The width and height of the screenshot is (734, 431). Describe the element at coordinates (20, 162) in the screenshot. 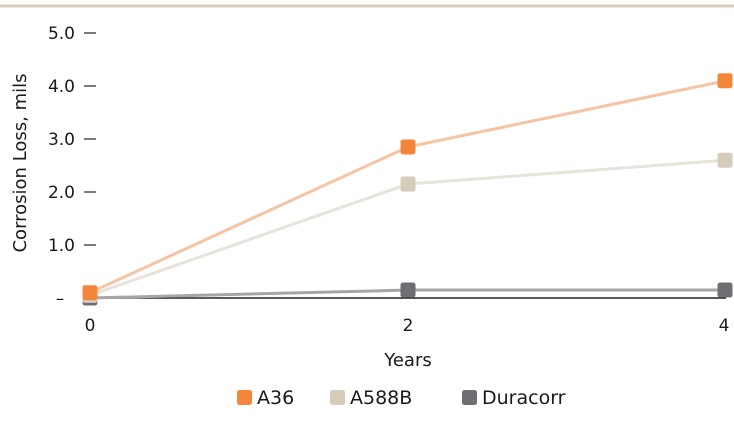

I see `y-axis-title: Corrosion Loss, mils` at that location.